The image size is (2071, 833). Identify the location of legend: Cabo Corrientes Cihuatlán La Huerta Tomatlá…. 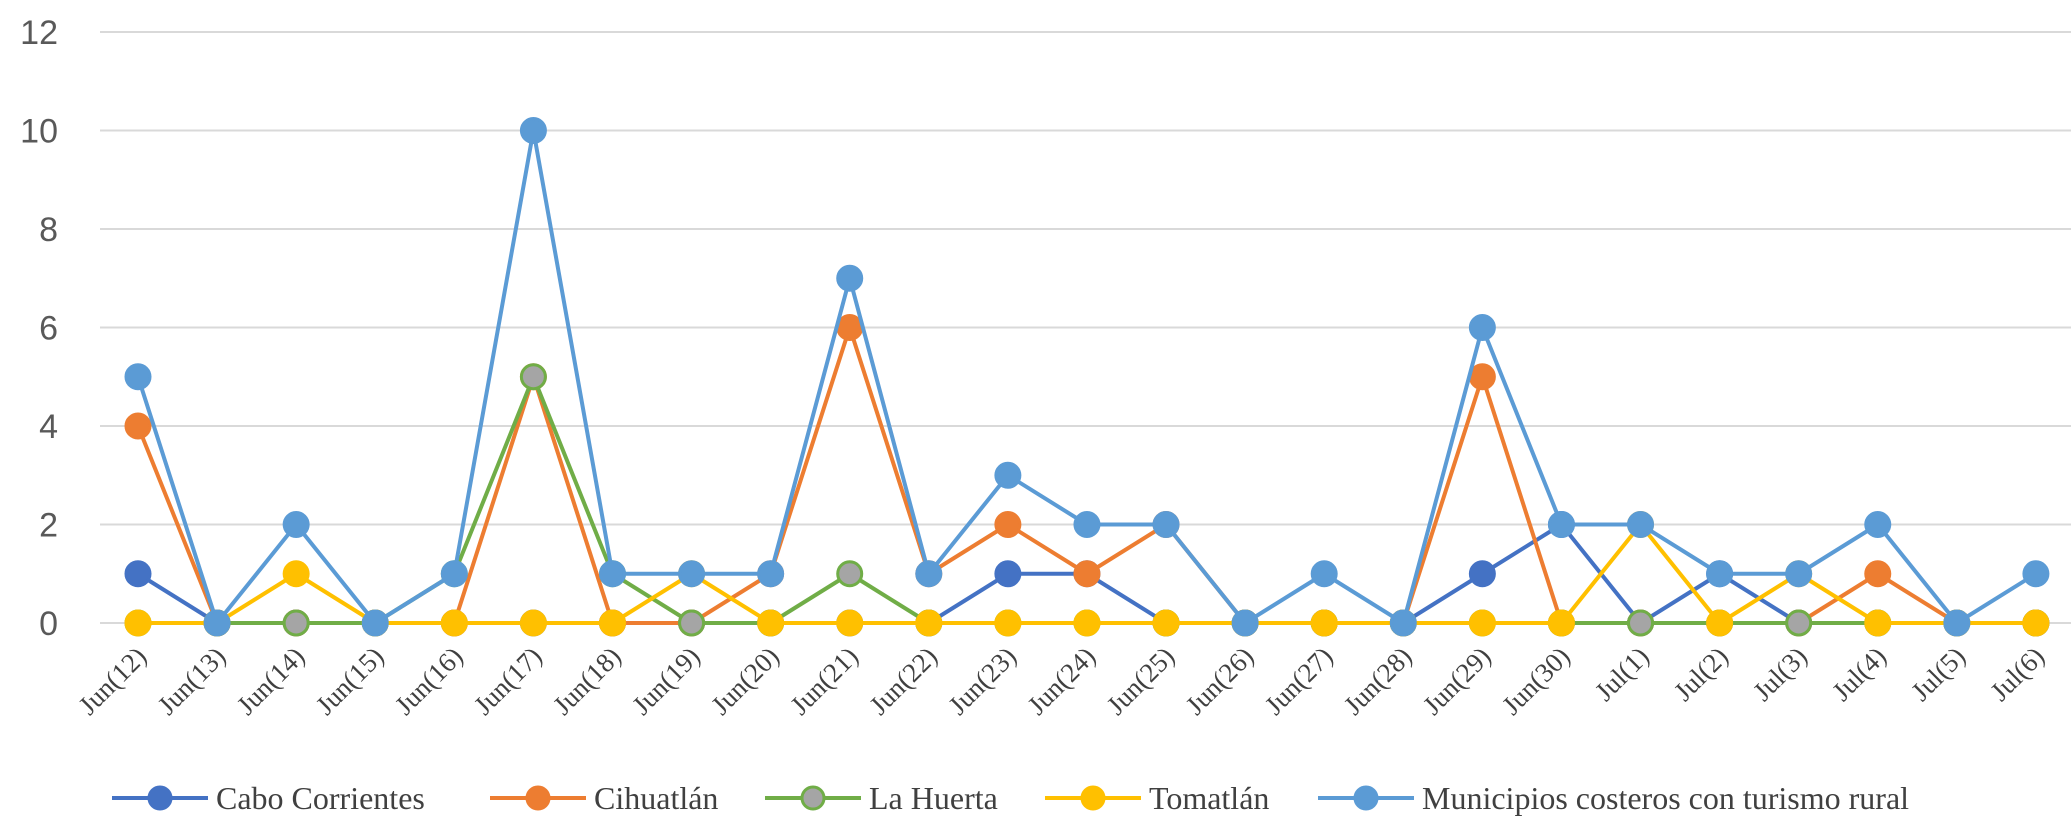
(1010, 798).